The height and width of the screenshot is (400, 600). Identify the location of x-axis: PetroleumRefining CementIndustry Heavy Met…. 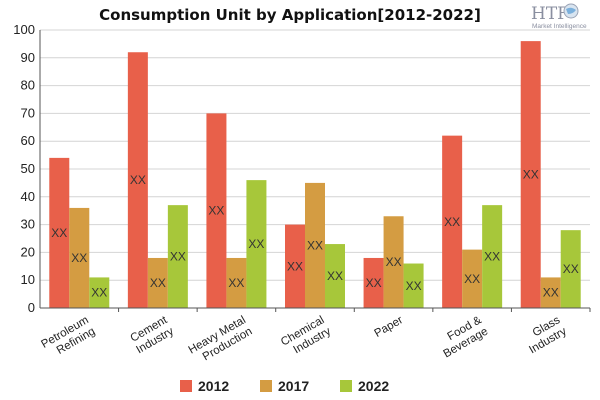
(315, 337).